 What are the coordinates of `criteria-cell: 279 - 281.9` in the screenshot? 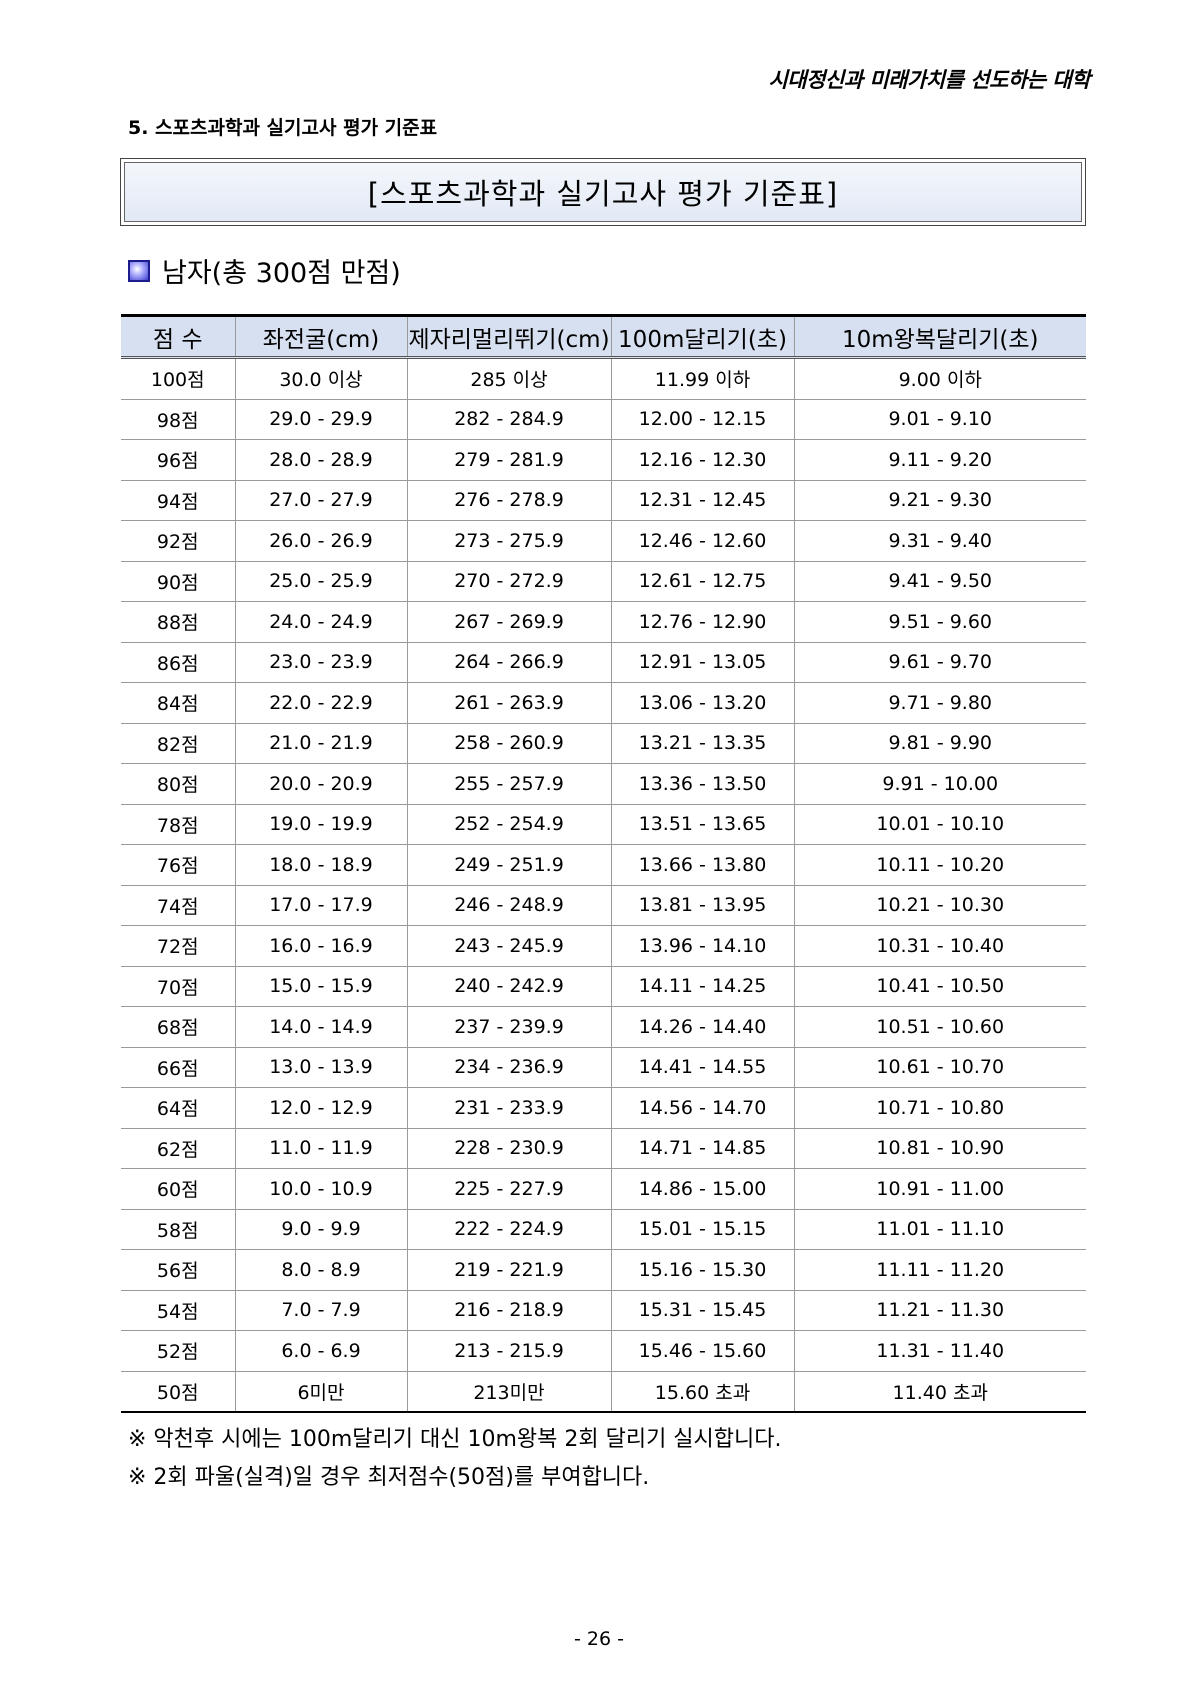 It's located at (509, 460).